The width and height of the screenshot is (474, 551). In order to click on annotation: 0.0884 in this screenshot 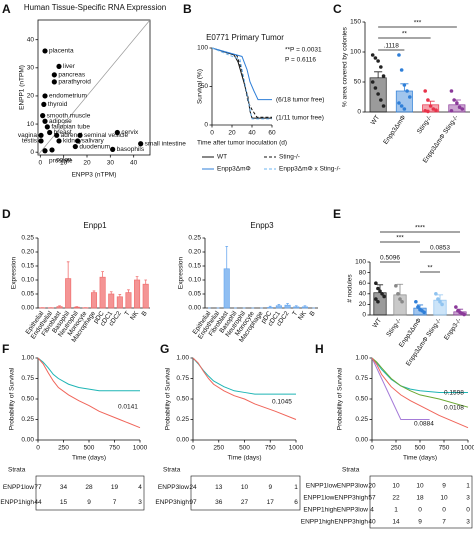, I will do `click(424, 424)`.